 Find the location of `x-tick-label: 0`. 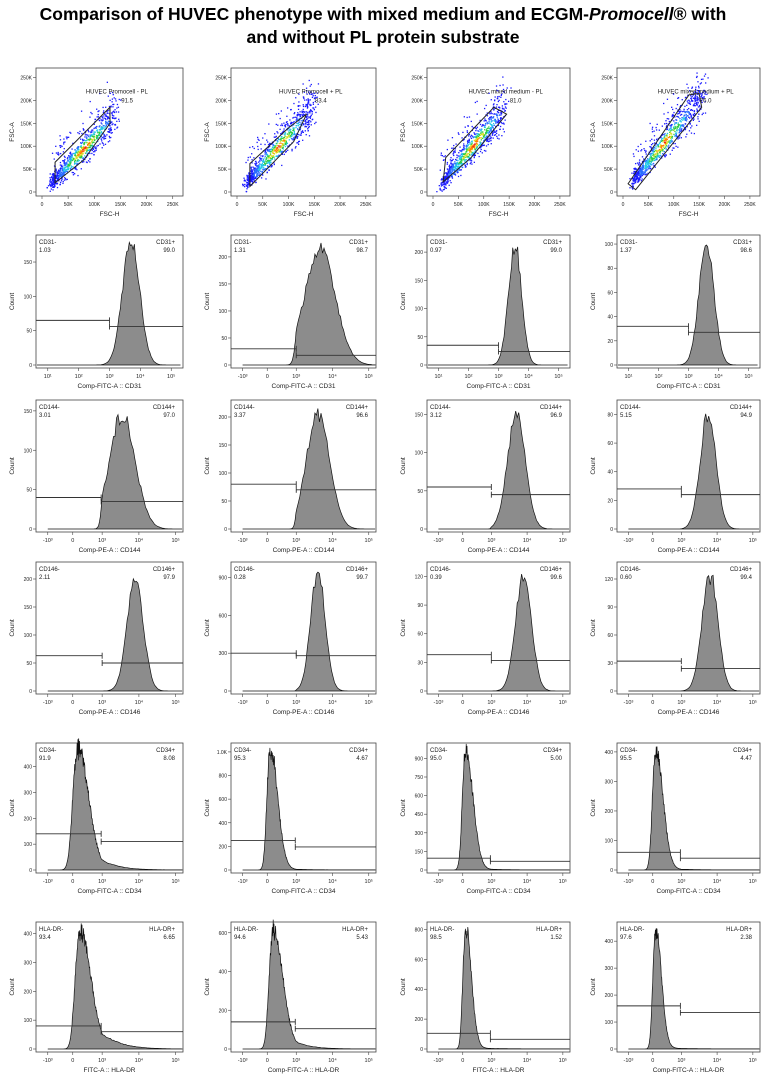

x-tick-label: 0 is located at coordinates (72, 1061).